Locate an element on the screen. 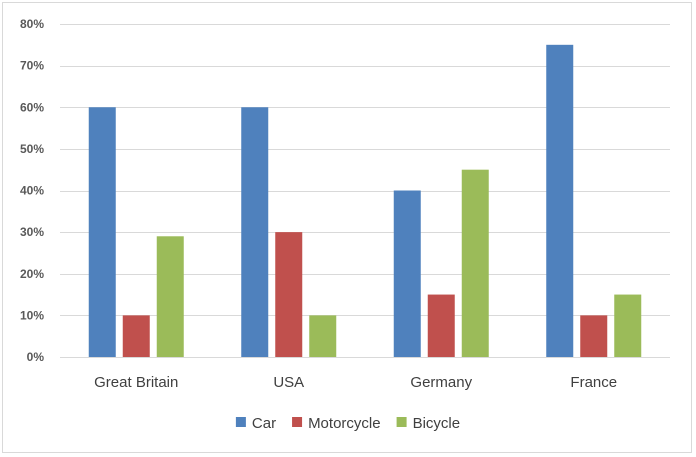 This screenshot has width=696, height=457. y-tick-label: 60% is located at coordinates (32, 107).